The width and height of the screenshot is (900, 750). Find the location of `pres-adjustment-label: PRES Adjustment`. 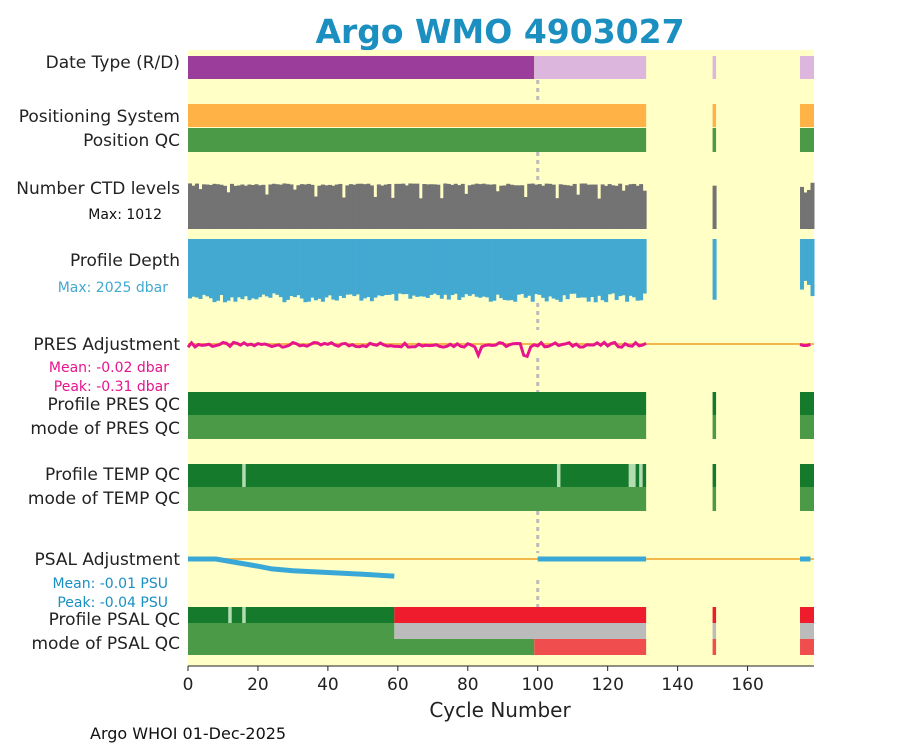

pres-adjustment-label: PRES Adjustment is located at coordinates (106, 345).